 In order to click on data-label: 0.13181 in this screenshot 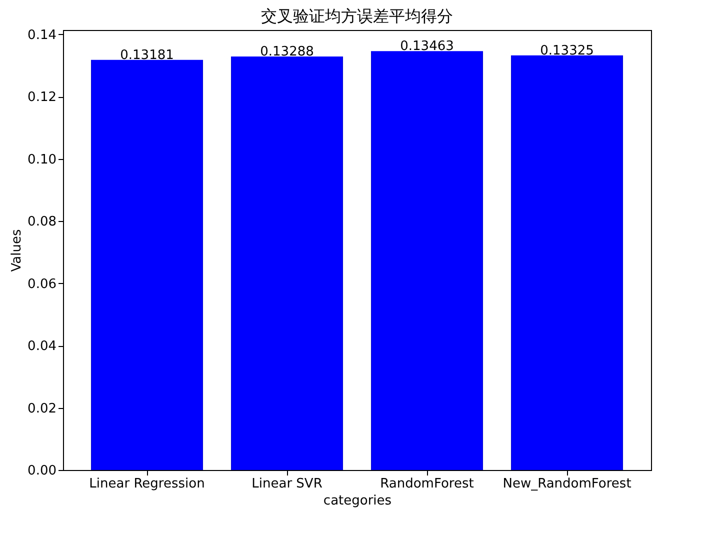, I will do `click(147, 55)`.